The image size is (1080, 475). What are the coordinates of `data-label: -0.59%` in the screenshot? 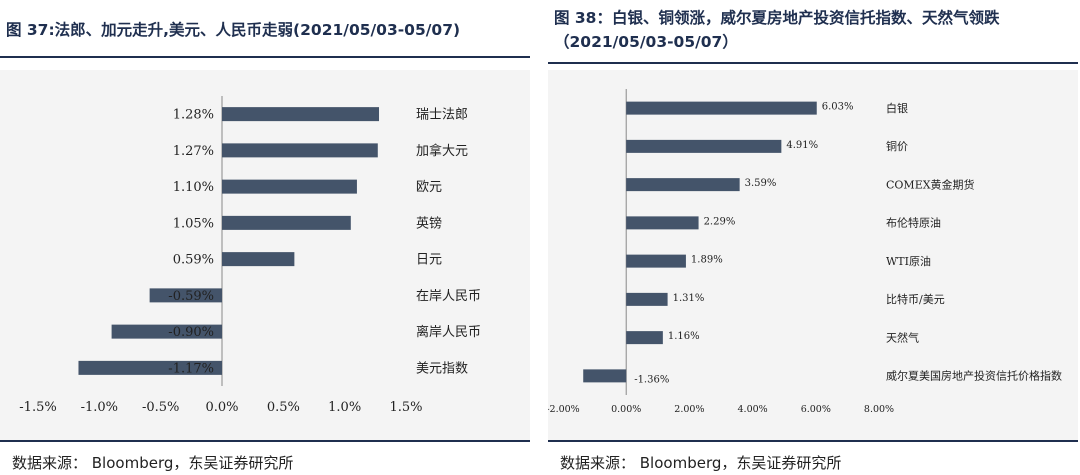 It's located at (191, 296).